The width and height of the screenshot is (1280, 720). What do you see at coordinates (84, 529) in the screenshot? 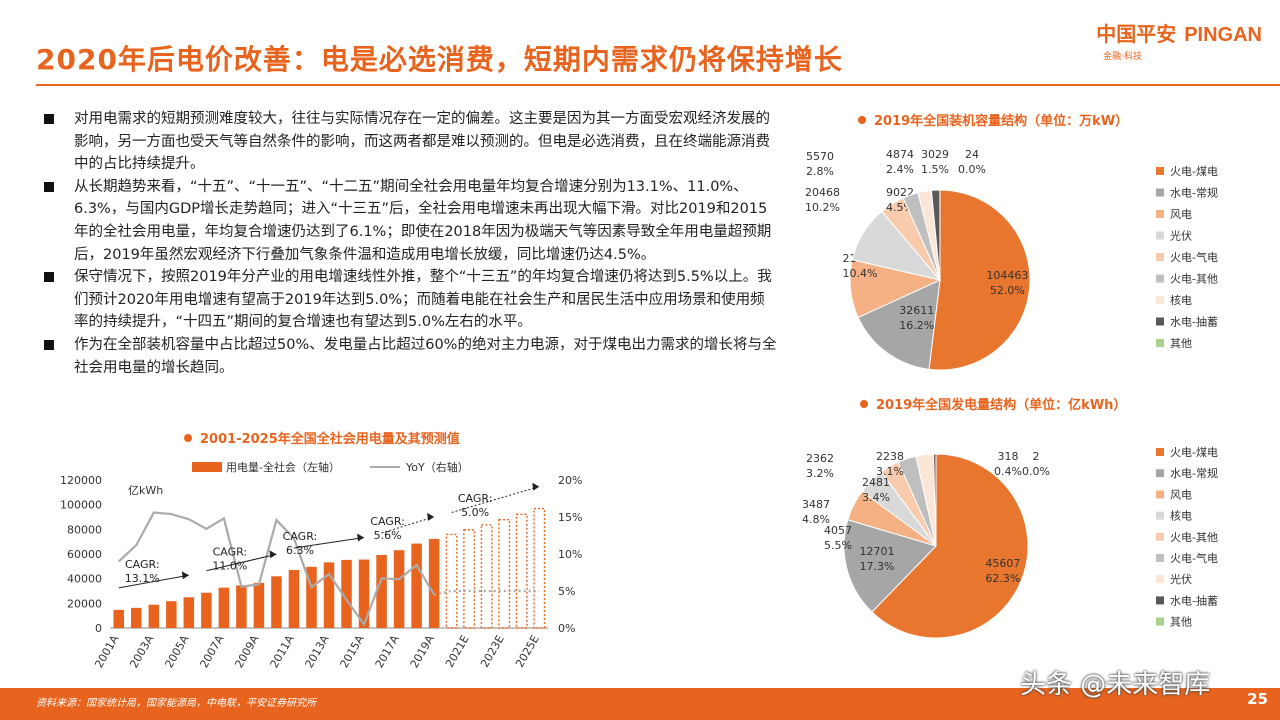
I see `y-left-tick-label: 80000` at bounding box center [84, 529].